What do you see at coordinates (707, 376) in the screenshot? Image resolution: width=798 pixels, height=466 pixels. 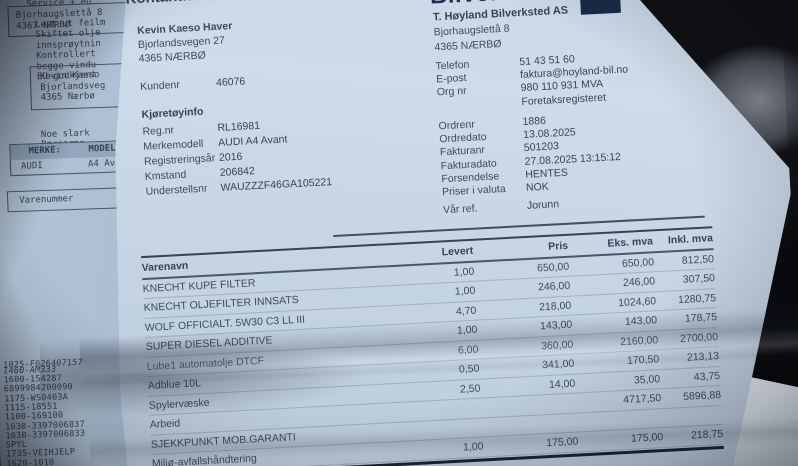 I see `item-inkl-mva: 43,75` at bounding box center [707, 376].